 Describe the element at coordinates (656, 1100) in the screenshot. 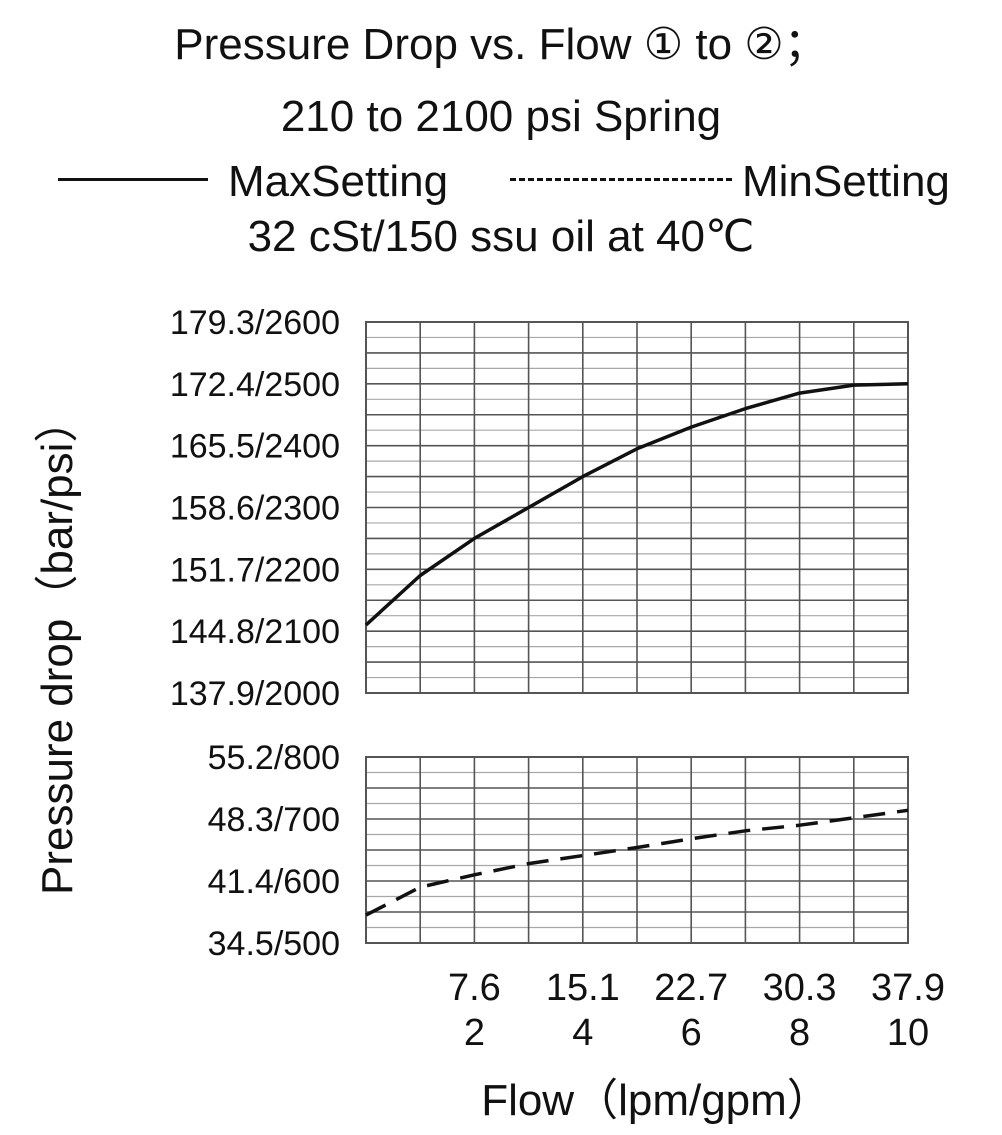

I see `x-axis-label: Flow（lpm/gpm）` at that location.